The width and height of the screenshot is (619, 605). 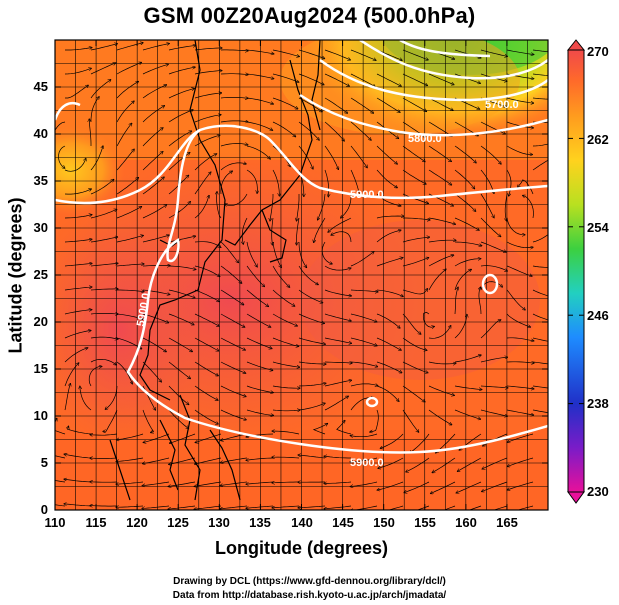 I want to click on colorbar-tick-label: 246, so click(x=598, y=315).